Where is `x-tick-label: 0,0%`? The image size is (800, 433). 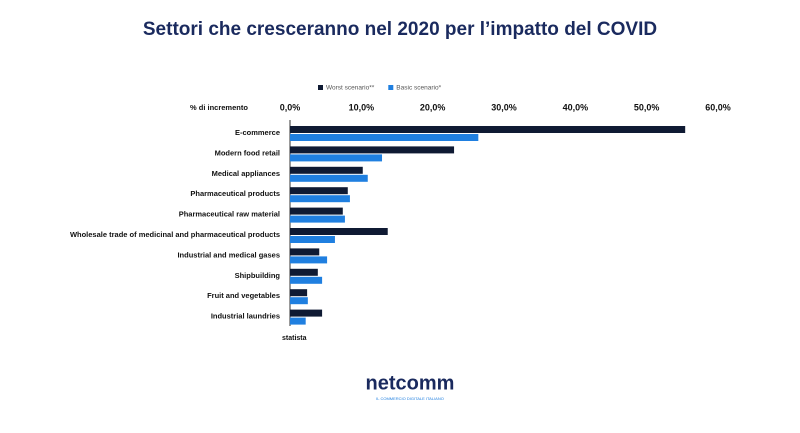
x-tick-label: 0,0% is located at coordinates (290, 107).